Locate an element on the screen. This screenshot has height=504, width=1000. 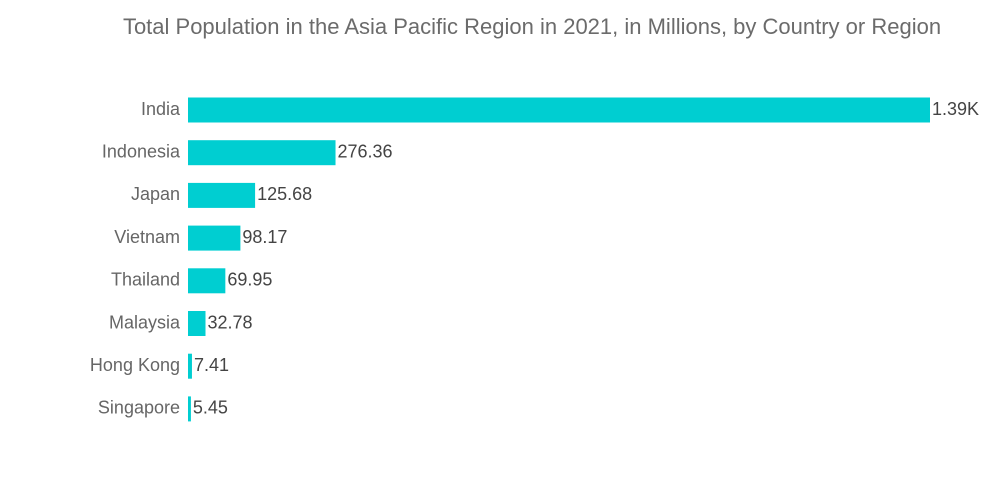
bar-singapore is located at coordinates (189, 409).